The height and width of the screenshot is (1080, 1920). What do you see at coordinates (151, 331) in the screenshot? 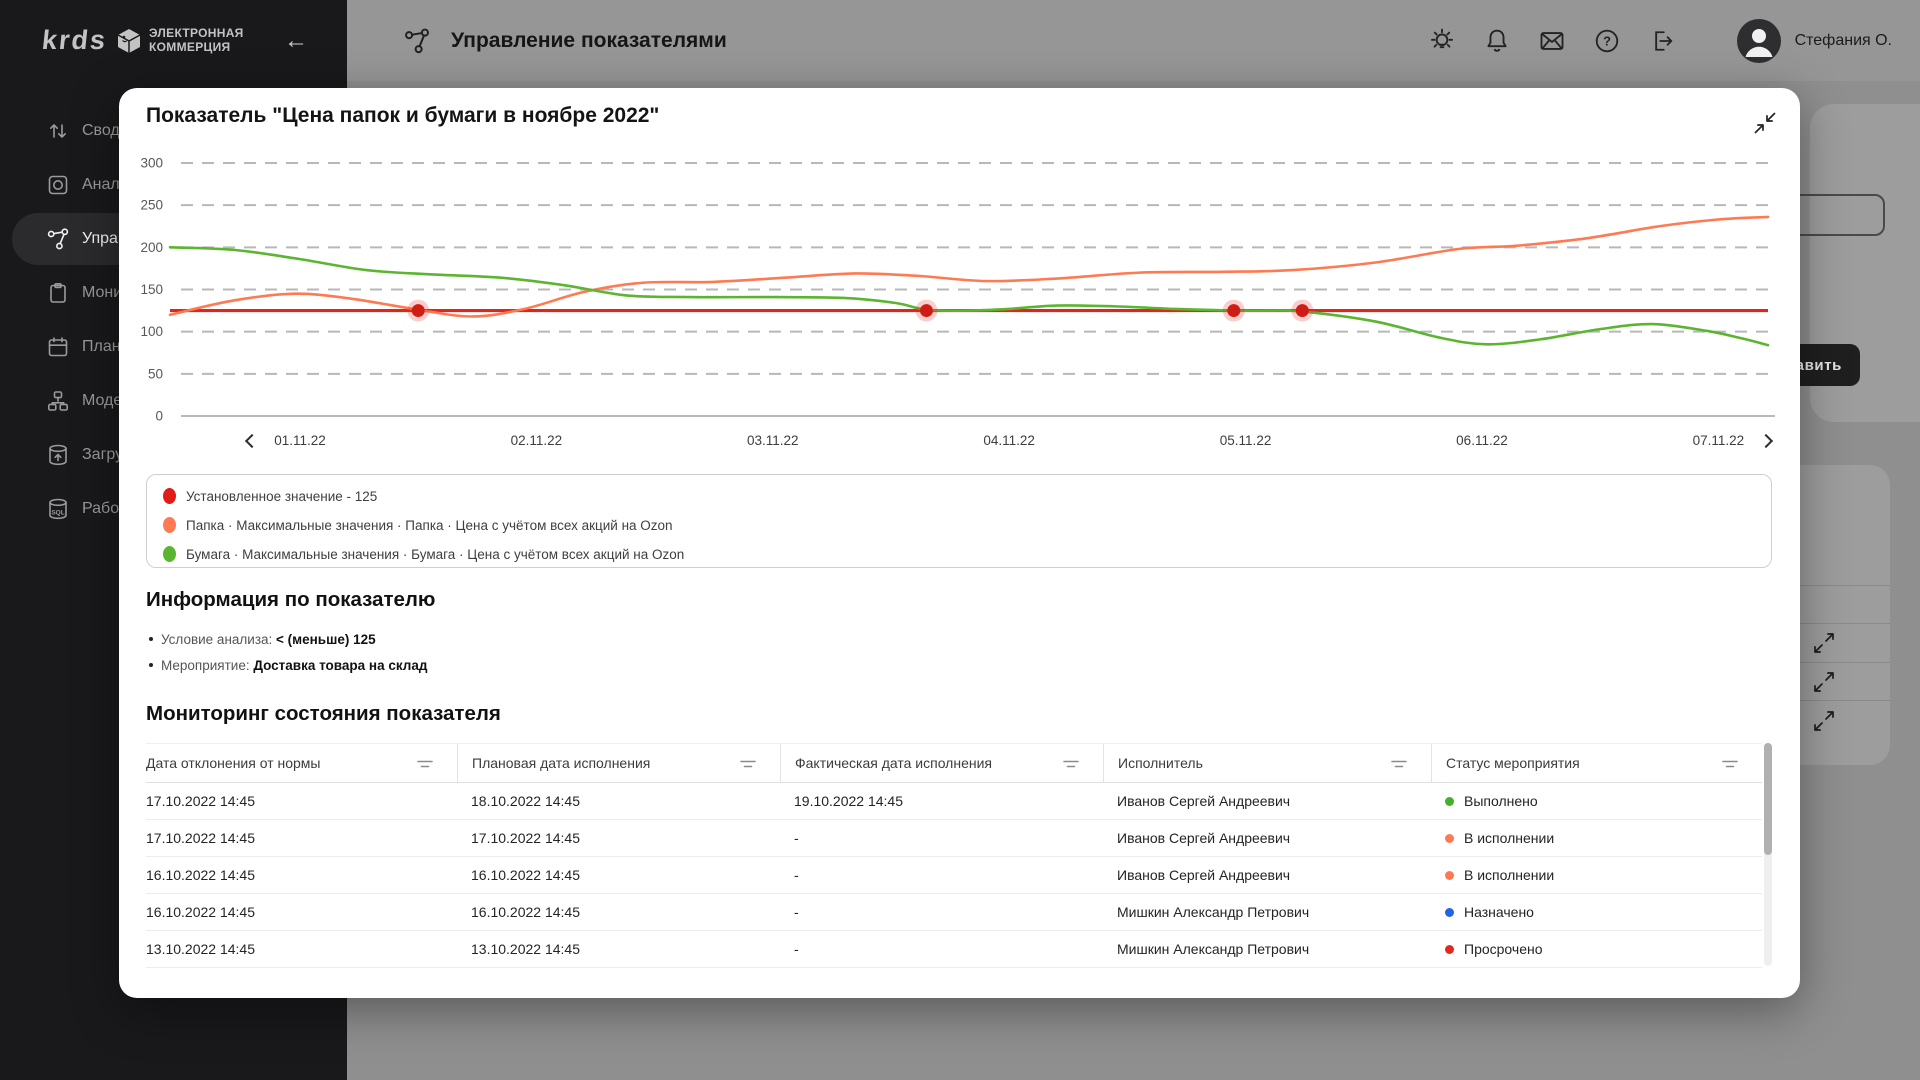
I see `svg-text: 100` at bounding box center [151, 331].